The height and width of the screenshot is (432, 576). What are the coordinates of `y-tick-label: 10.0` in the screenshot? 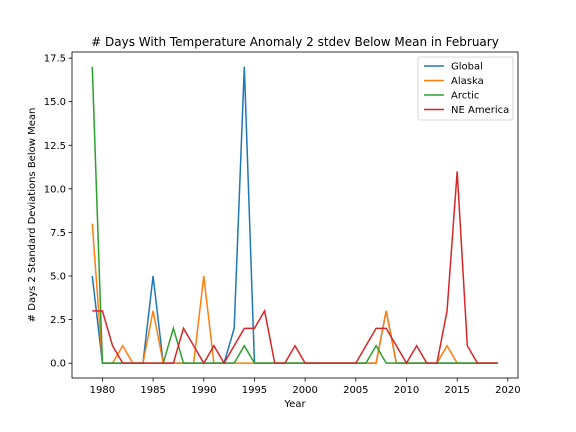 It's located at (55, 189).